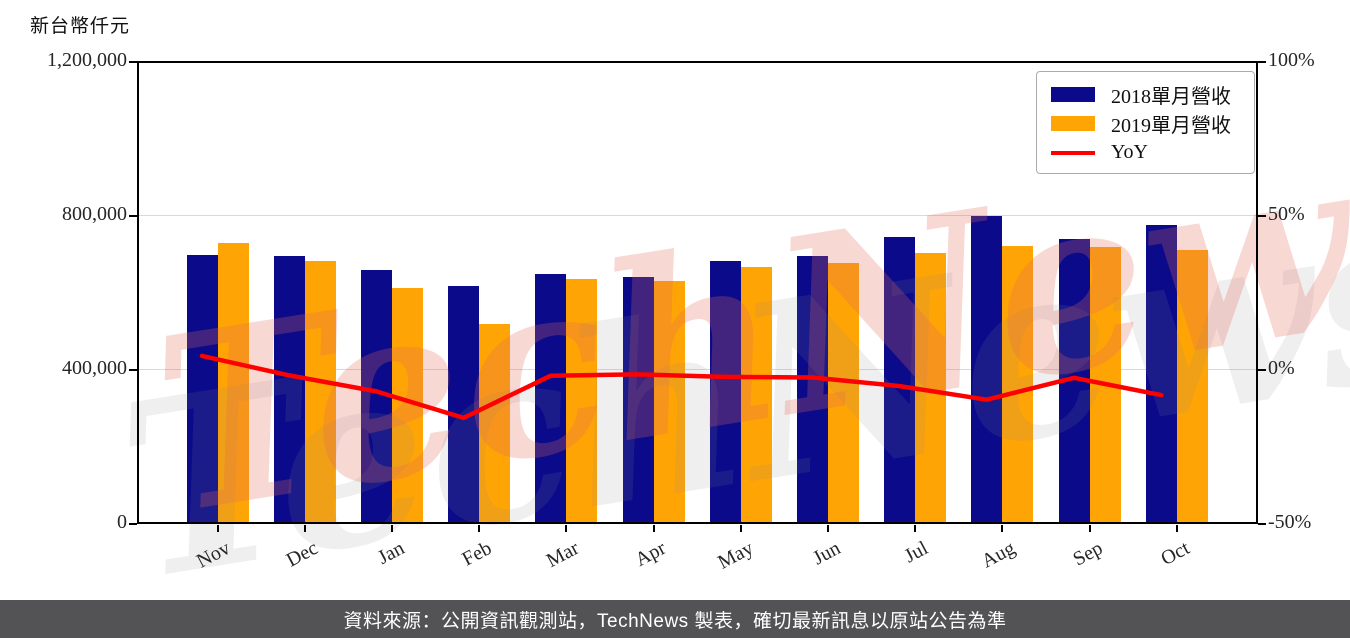 Image resolution: width=1350 pixels, height=638 pixels. What do you see at coordinates (1073, 152) in the screenshot?
I see `legend-swatch-YoY` at bounding box center [1073, 152].